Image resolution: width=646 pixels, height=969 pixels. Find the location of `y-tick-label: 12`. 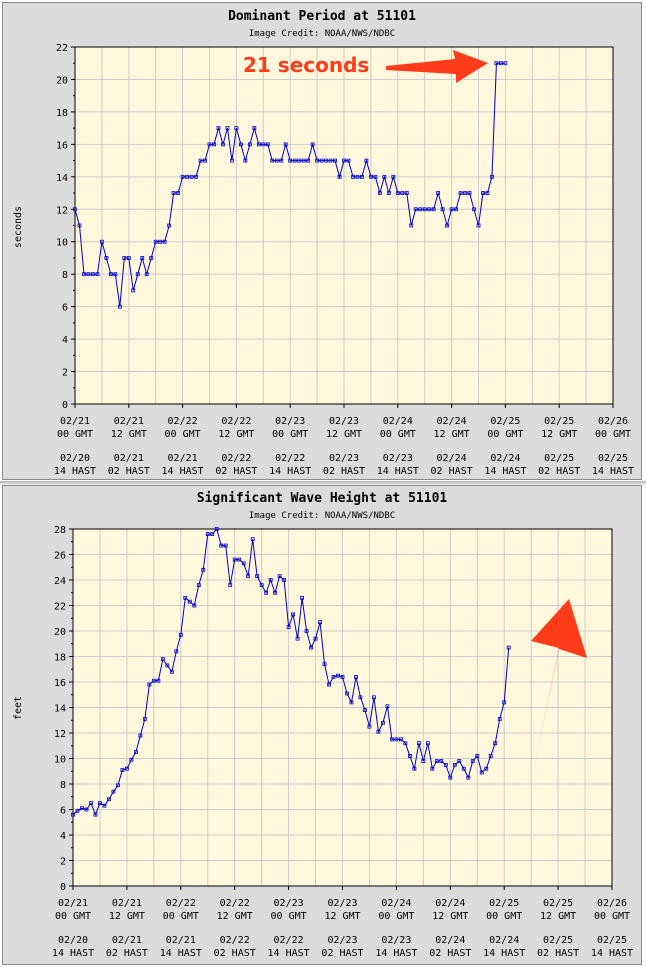

y-tick-label: 12 is located at coordinates (62, 210).